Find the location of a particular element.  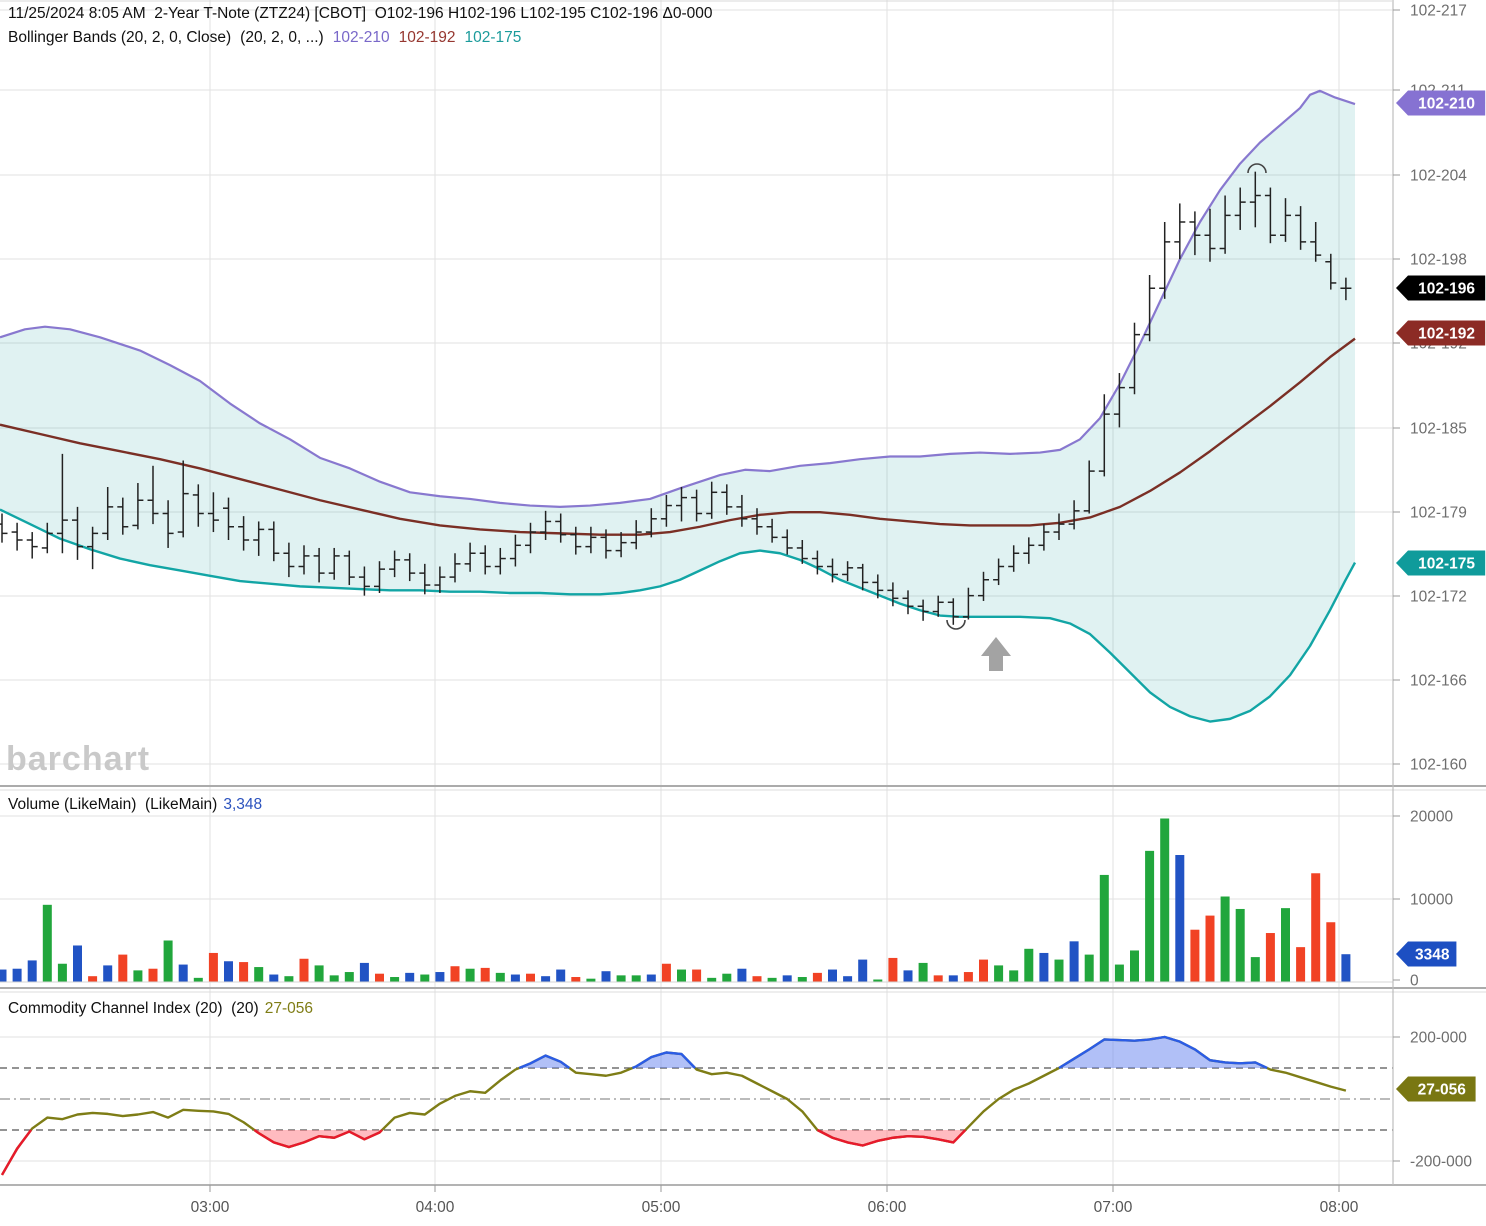

bollinger-upper-value: 102-210 is located at coordinates (361, 37).